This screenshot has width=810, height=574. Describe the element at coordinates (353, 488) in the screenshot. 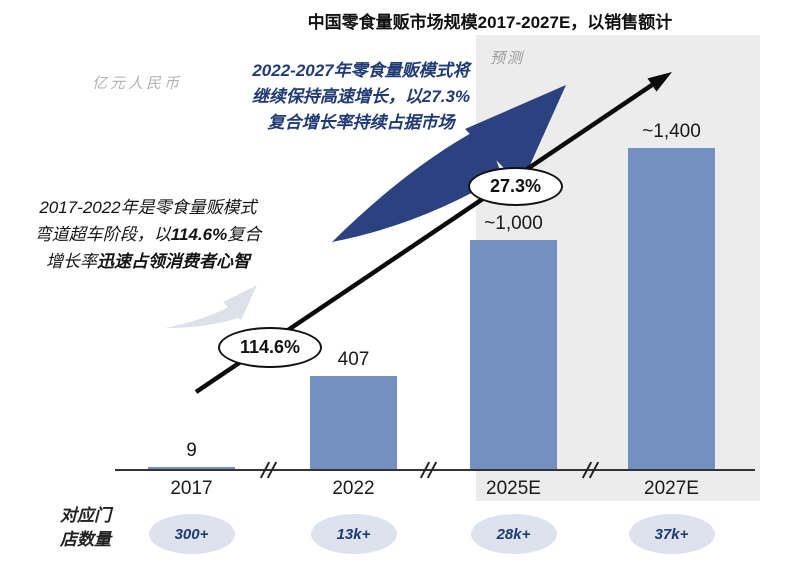

I see `category-label: 2022` at that location.